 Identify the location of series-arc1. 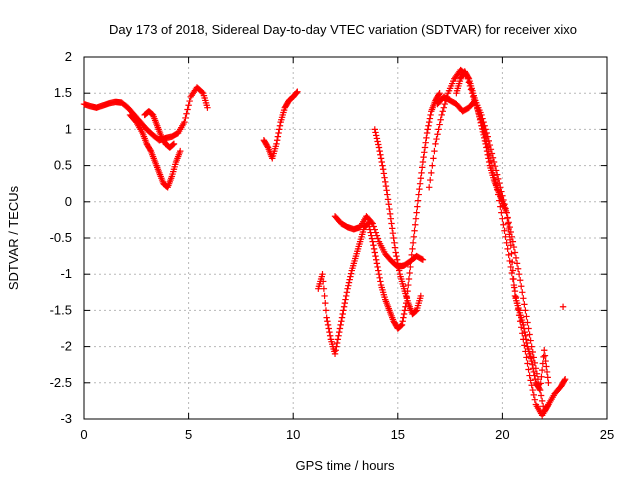
(145, 114).